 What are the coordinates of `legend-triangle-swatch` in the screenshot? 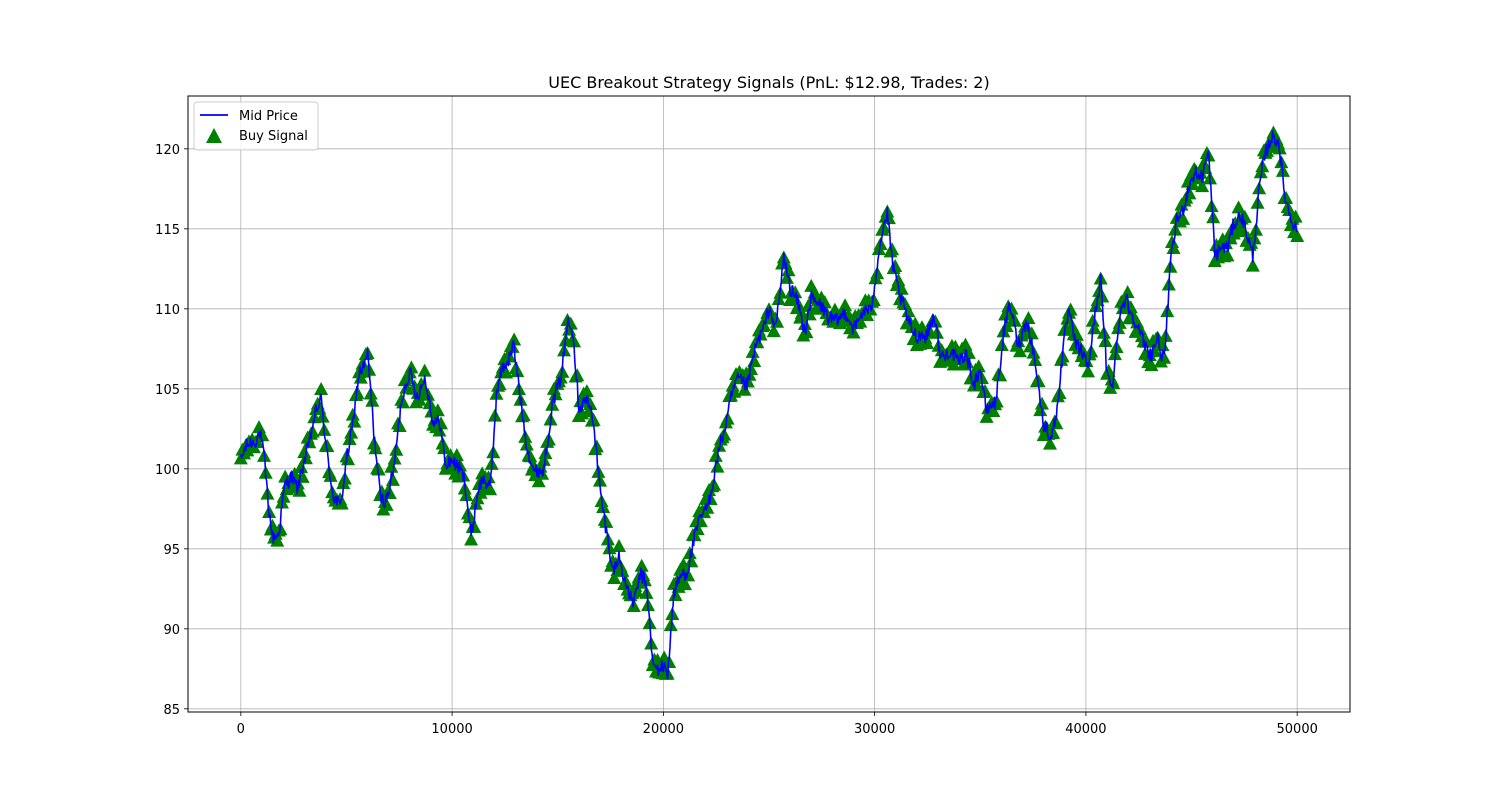 It's located at (214, 135).